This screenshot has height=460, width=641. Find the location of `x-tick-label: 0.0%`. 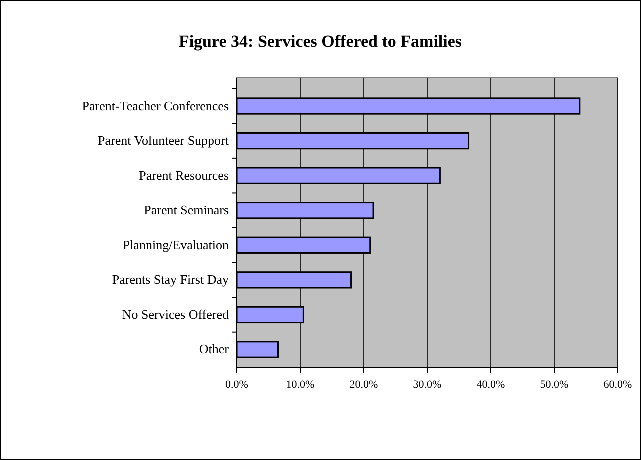

x-tick-label: 0.0% is located at coordinates (237, 385).